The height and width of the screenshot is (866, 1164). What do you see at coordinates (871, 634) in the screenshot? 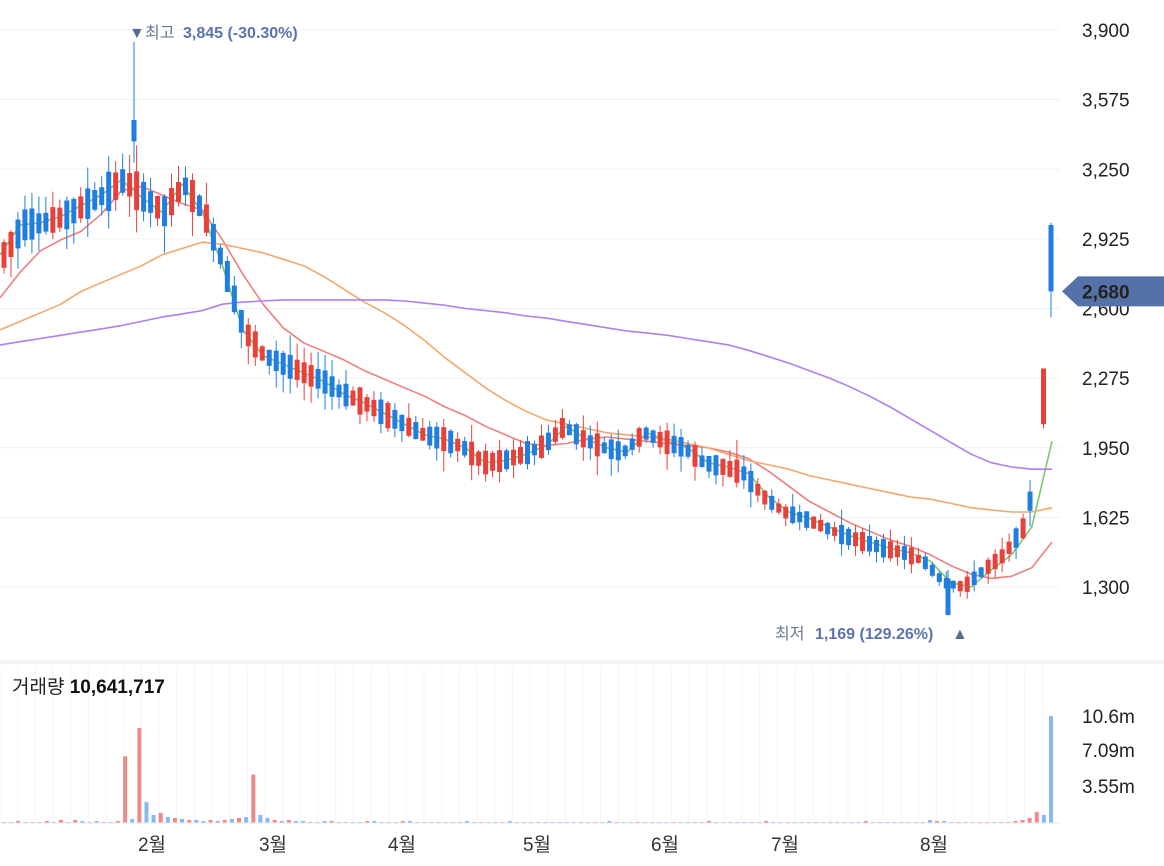
I see `low-annotation: 최저 1,169 (129.26%) ▲` at bounding box center [871, 634].